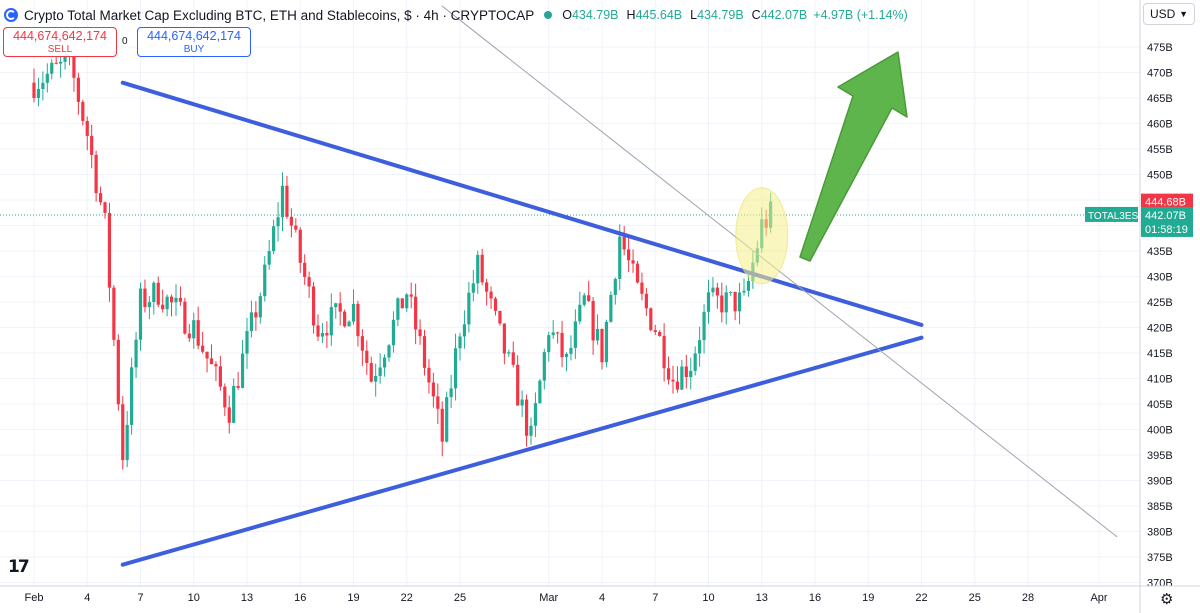 Image resolution: width=1200 pixels, height=613 pixels. Describe the element at coordinates (11, 15) in the screenshot. I see `symbol-logo-icon` at that location.